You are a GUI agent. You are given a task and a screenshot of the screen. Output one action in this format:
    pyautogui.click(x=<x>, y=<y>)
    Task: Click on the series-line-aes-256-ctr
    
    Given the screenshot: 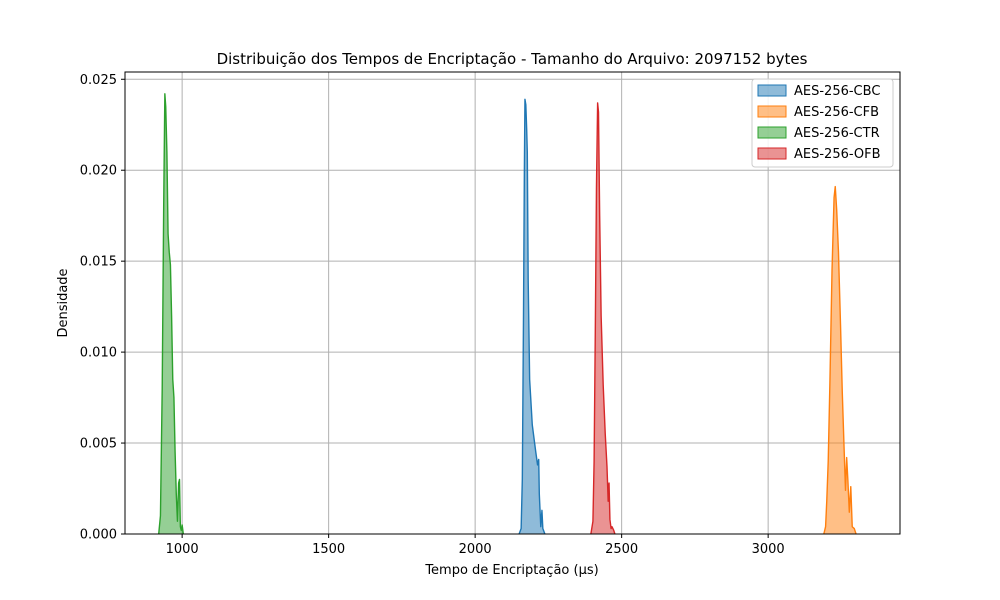 What is the action you would take?
    pyautogui.click(x=171, y=314)
    